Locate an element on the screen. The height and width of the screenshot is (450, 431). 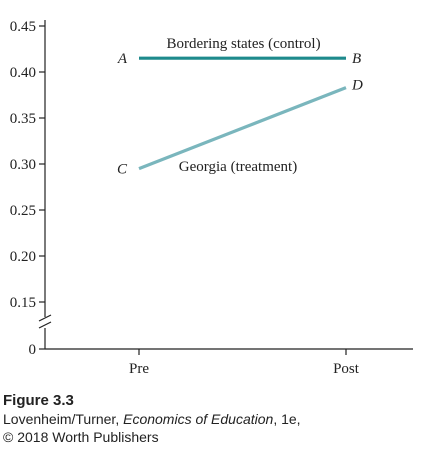
point-label: C is located at coordinates (122, 170).